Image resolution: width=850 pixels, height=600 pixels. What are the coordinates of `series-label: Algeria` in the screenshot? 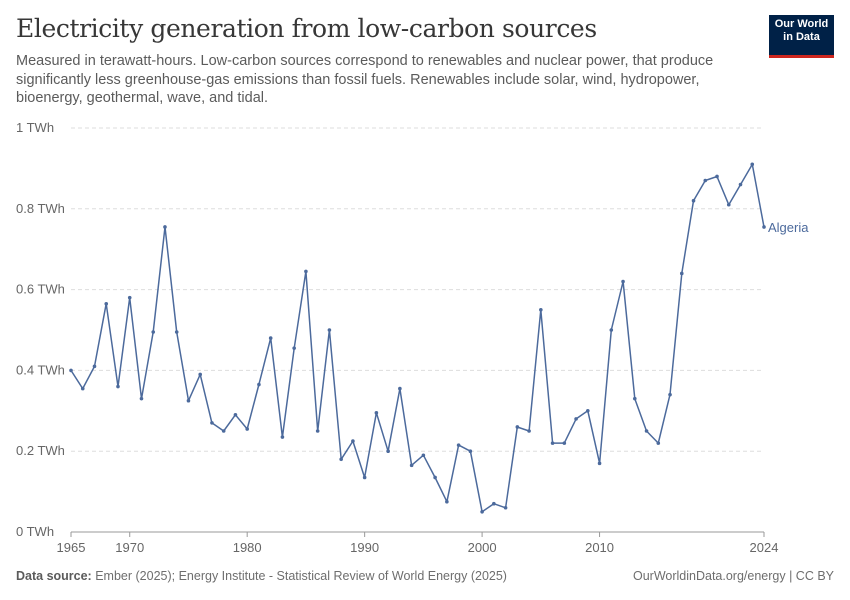 It's located at (788, 227).